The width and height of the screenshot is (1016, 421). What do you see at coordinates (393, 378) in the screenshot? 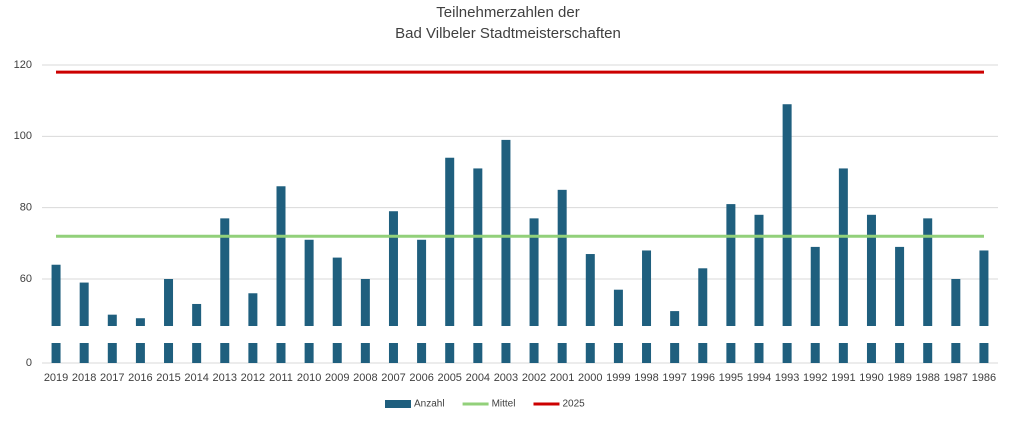
I see `x-tick-label: 2007` at bounding box center [393, 378].